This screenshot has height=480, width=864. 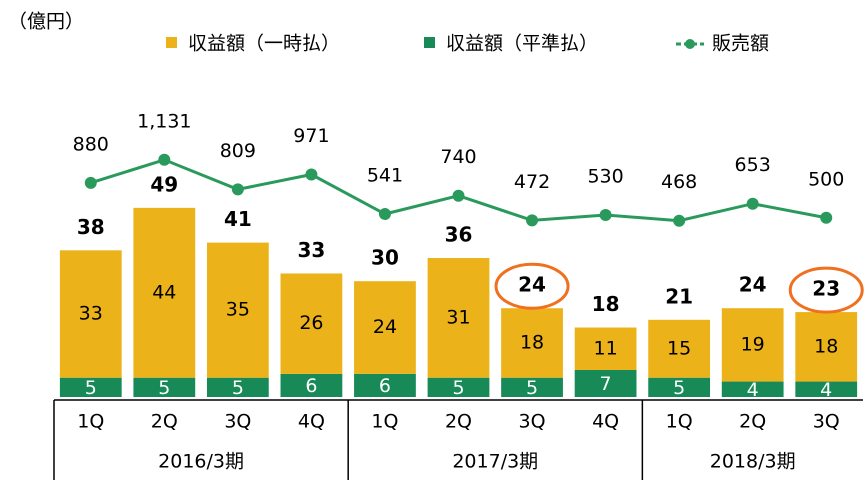 I want to click on group-label: 2016/3期, so click(x=201, y=462).